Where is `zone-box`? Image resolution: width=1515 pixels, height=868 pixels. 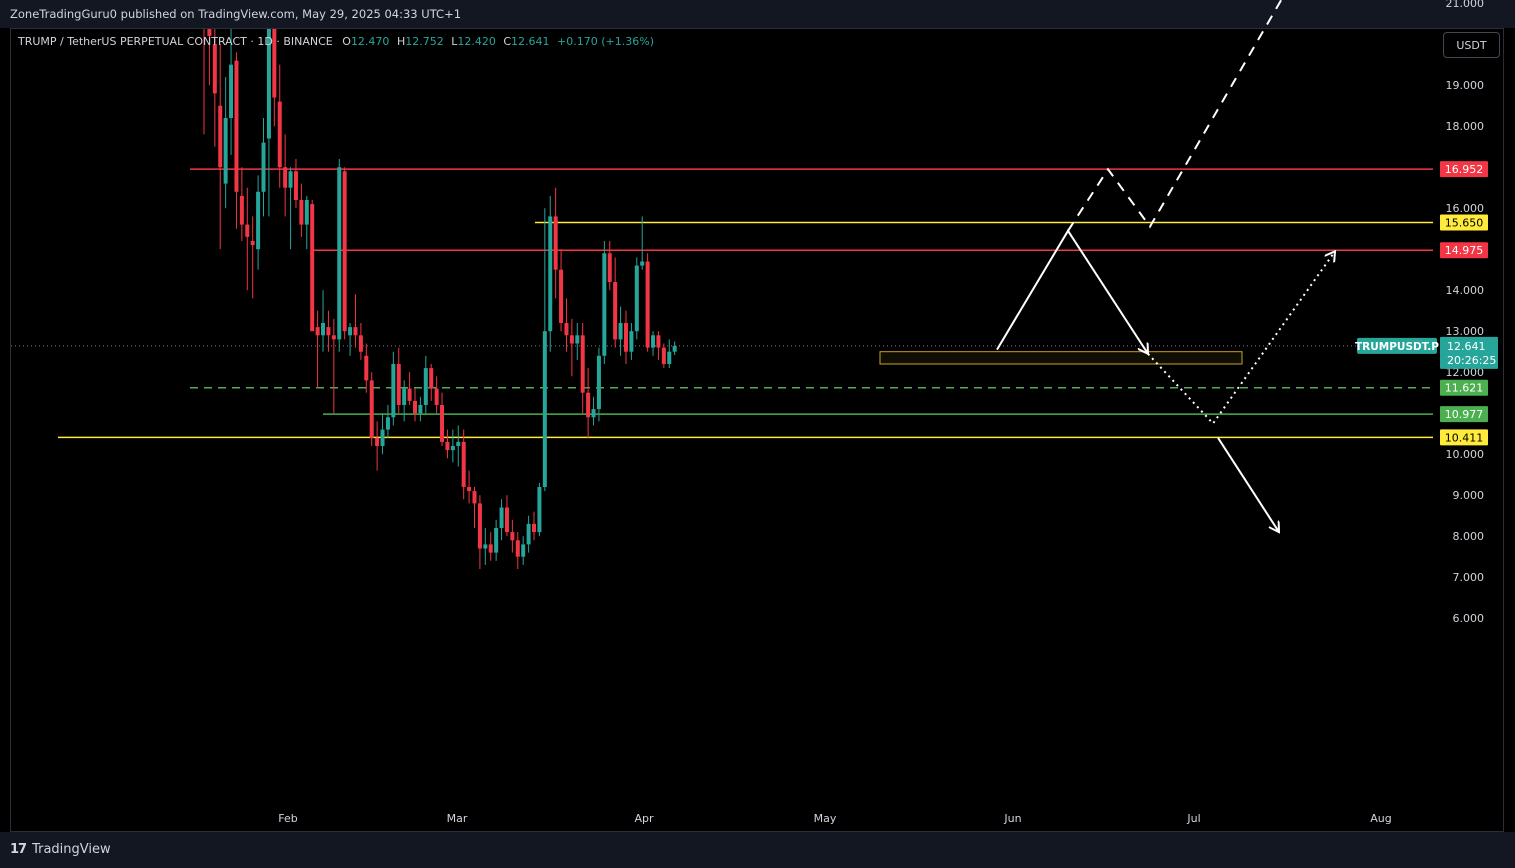 zone-box is located at coordinates (1061, 358).